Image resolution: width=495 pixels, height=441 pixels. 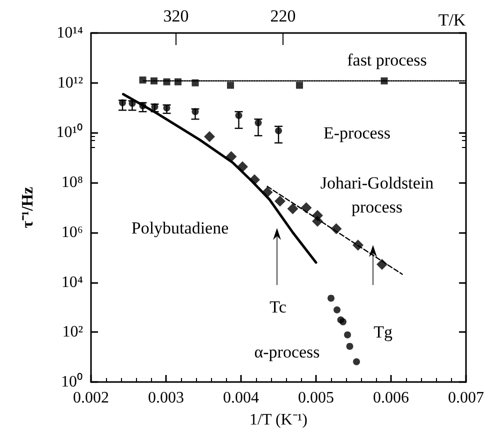 What do you see at coordinates (180, 228) in the screenshot?
I see `annotation: Polybutadiene` at bounding box center [180, 228].